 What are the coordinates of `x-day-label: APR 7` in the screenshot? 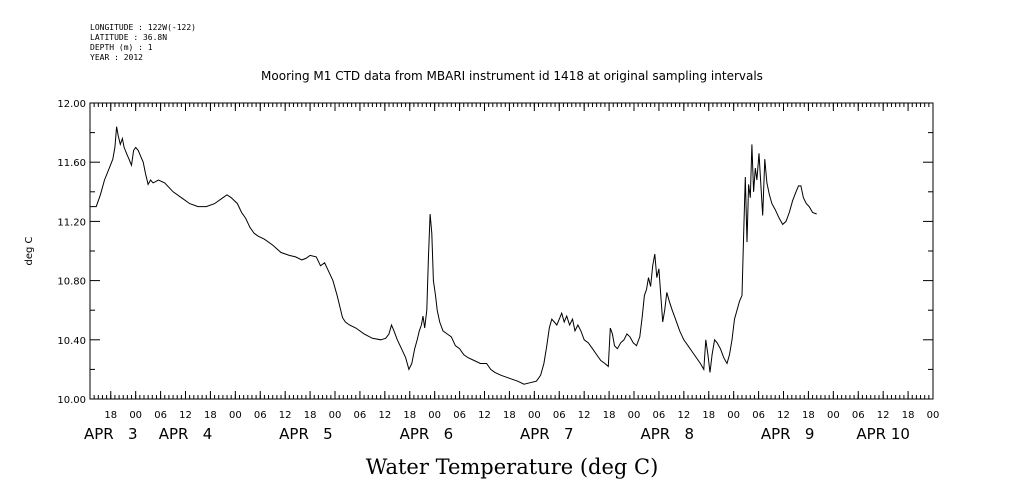 It's located at (547, 434).